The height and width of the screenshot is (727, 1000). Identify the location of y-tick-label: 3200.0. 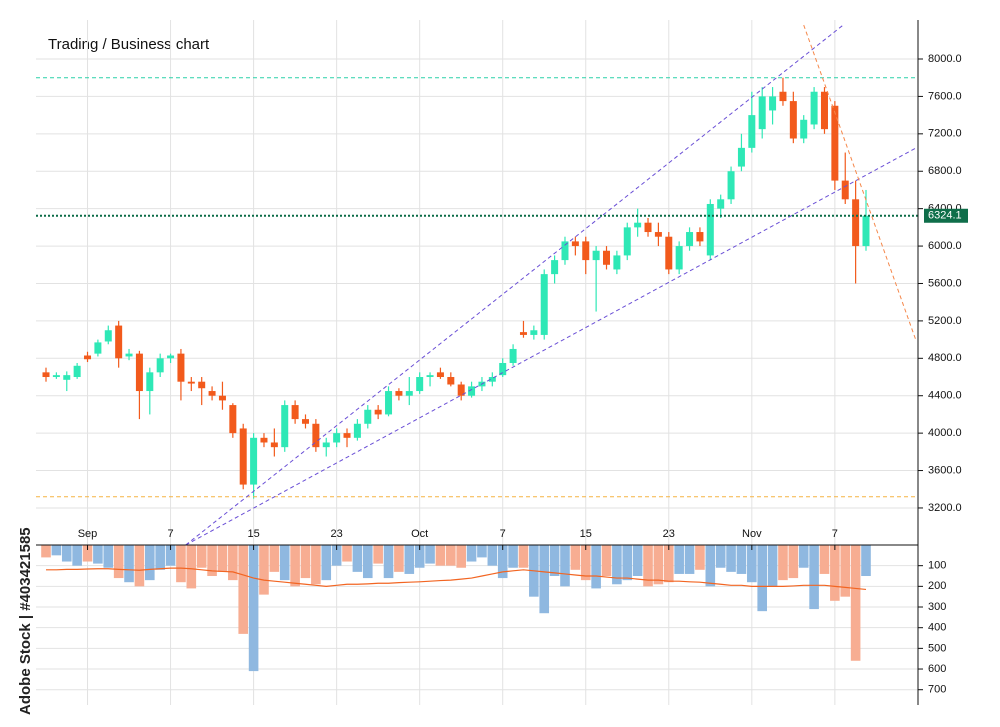
(945, 508).